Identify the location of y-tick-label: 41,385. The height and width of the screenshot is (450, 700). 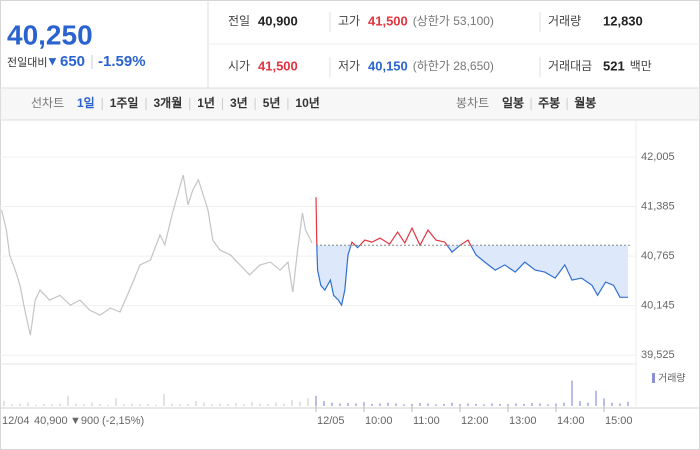
(658, 206).